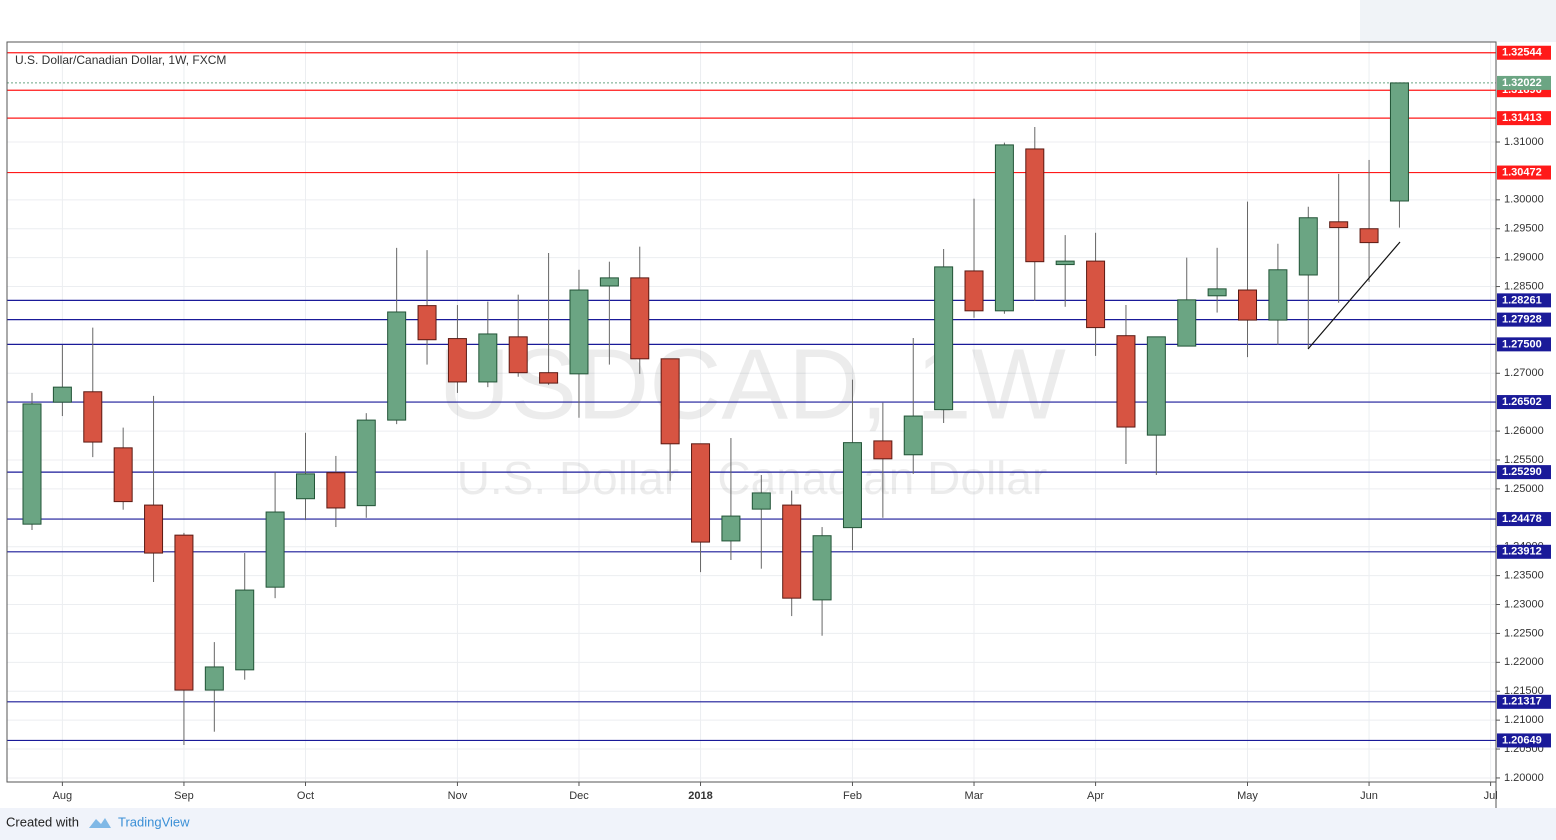  What do you see at coordinates (120, 60) in the screenshot?
I see `chart-title: U.S. Dollar/Canadian Dollar, 1W, FXCM` at bounding box center [120, 60].